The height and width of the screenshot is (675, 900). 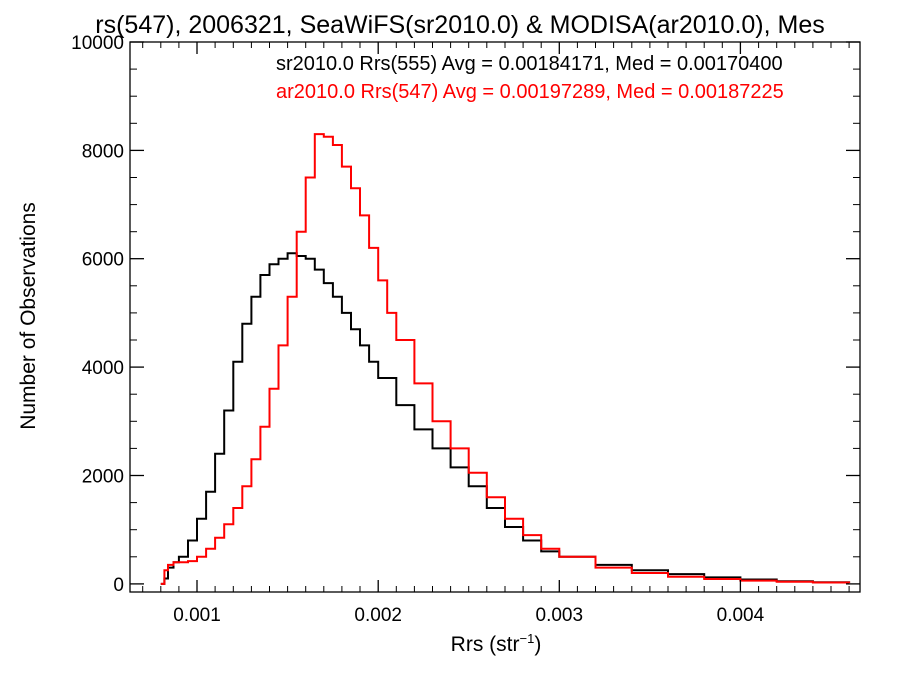 I want to click on x-tick-label: 0.004, so click(x=741, y=615).